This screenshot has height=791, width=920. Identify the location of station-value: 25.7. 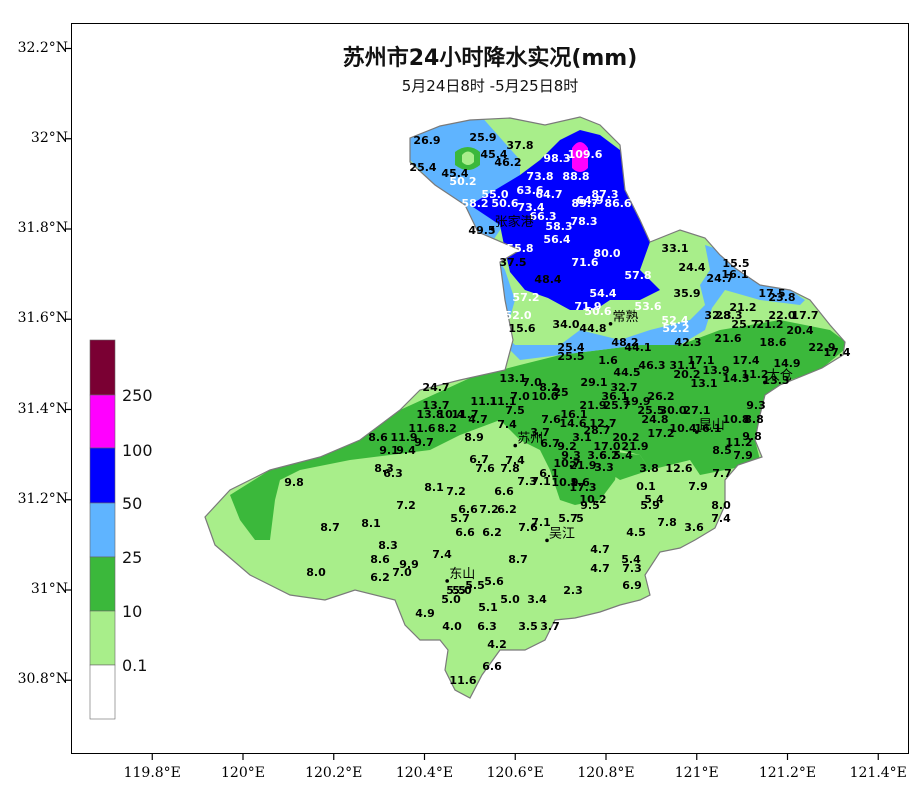
(616, 405).